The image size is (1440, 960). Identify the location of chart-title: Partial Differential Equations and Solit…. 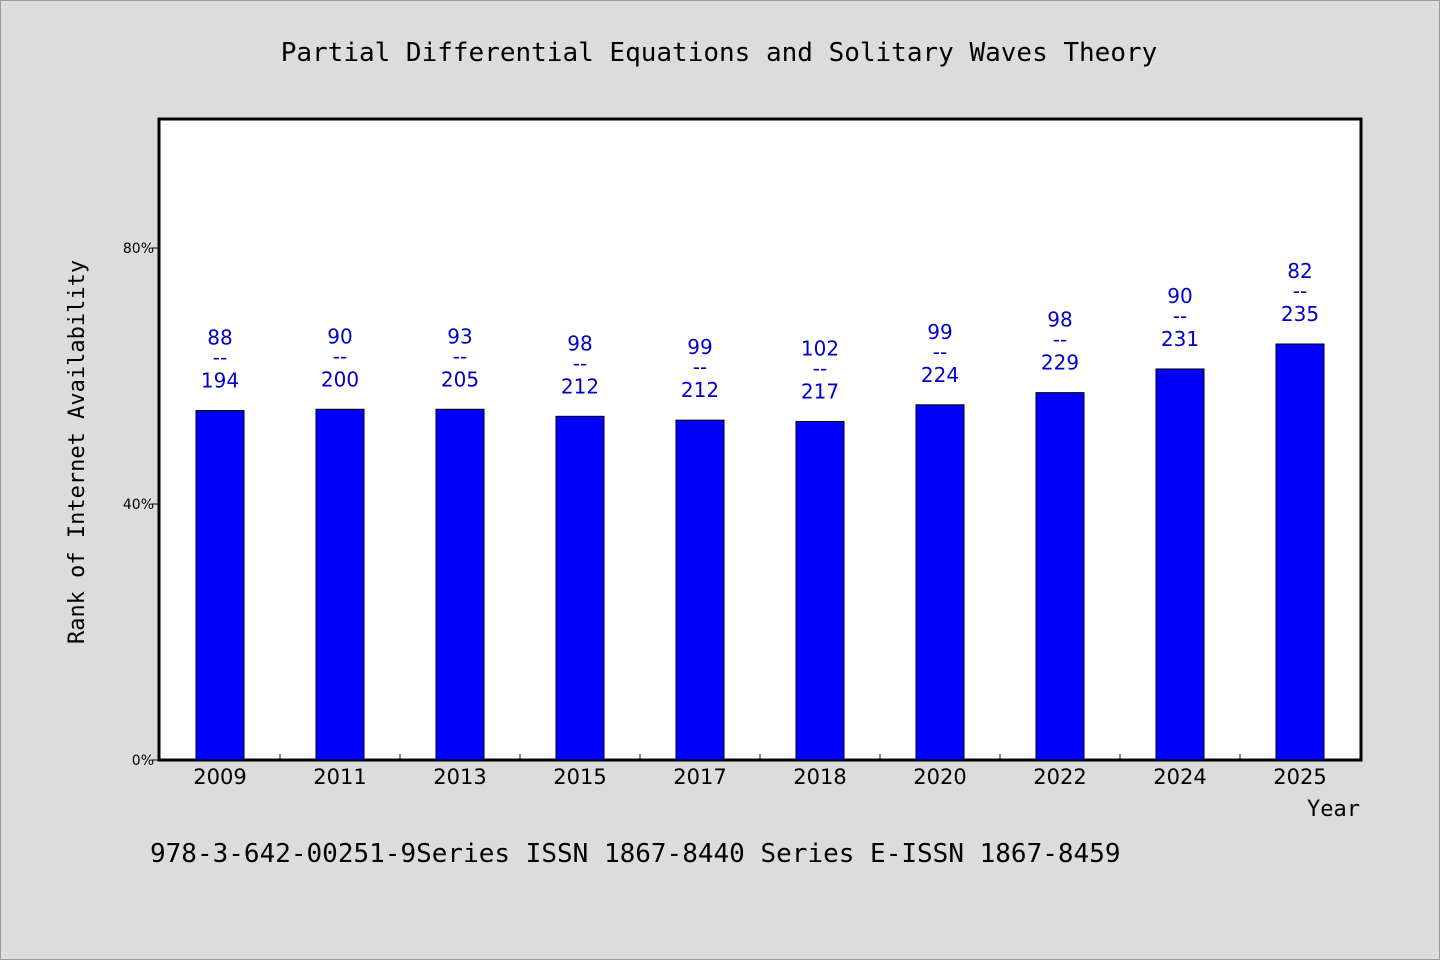
(719, 53).